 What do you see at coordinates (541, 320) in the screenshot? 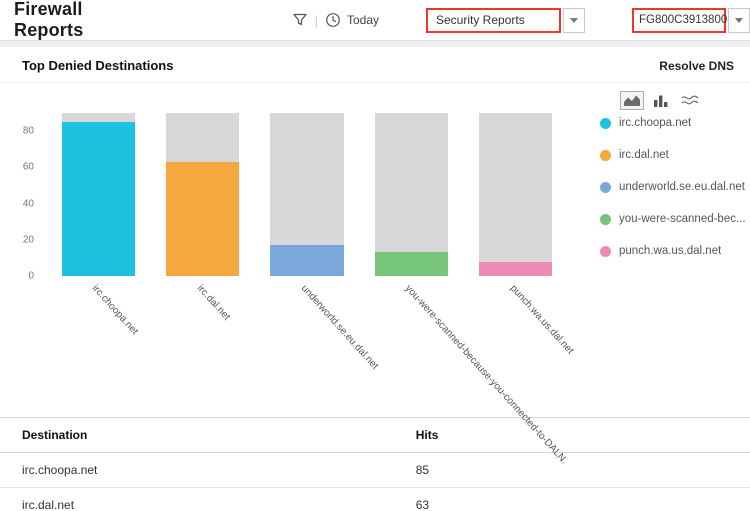
I see `x-axis-label: punch.wa.us.dal.net` at bounding box center [541, 320].